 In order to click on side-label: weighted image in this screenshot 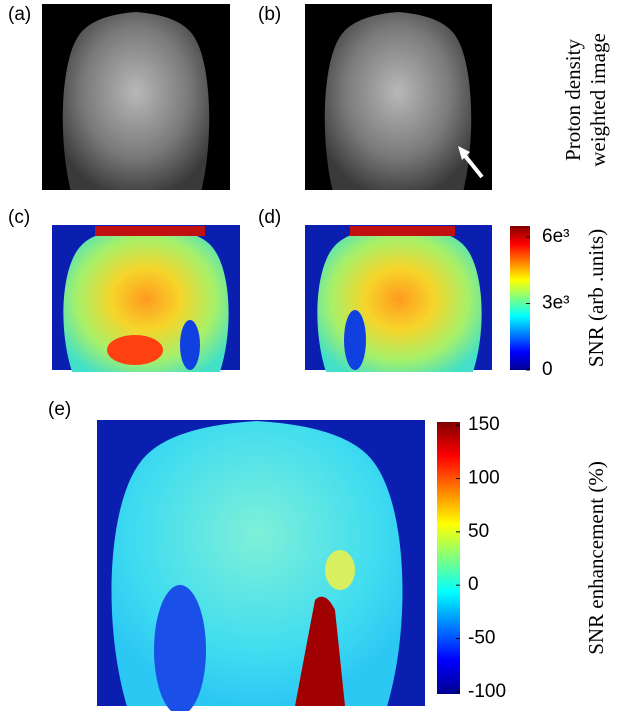, I will do `click(598, 100)`.